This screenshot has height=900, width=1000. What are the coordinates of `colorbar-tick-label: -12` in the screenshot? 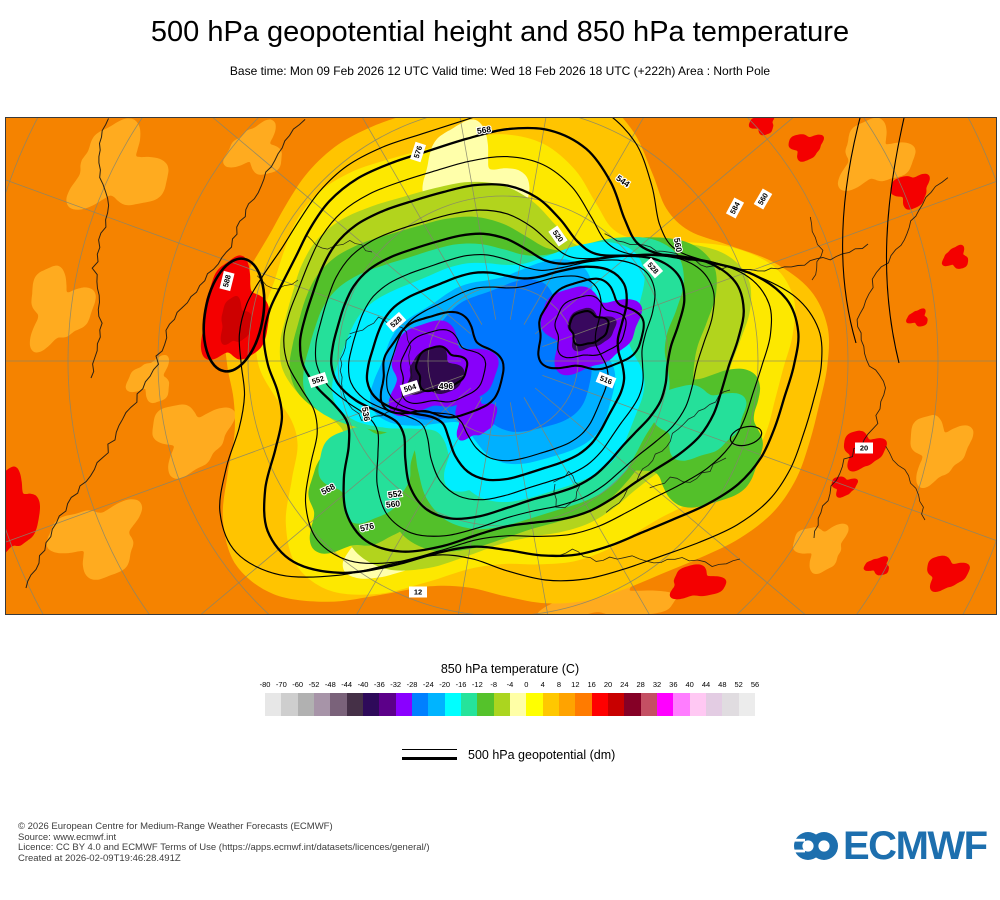 It's located at (477, 684).